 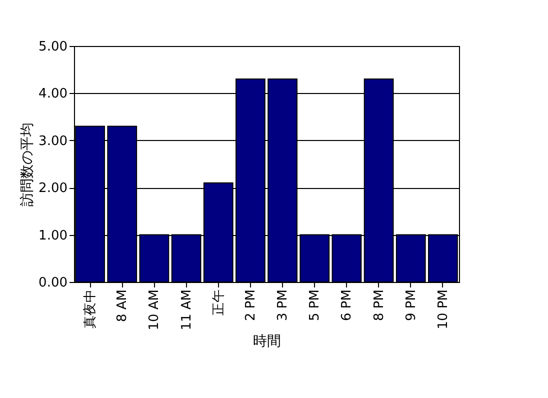 What do you see at coordinates (122, 306) in the screenshot?
I see `x-tick-label: 8 AM` at bounding box center [122, 306].